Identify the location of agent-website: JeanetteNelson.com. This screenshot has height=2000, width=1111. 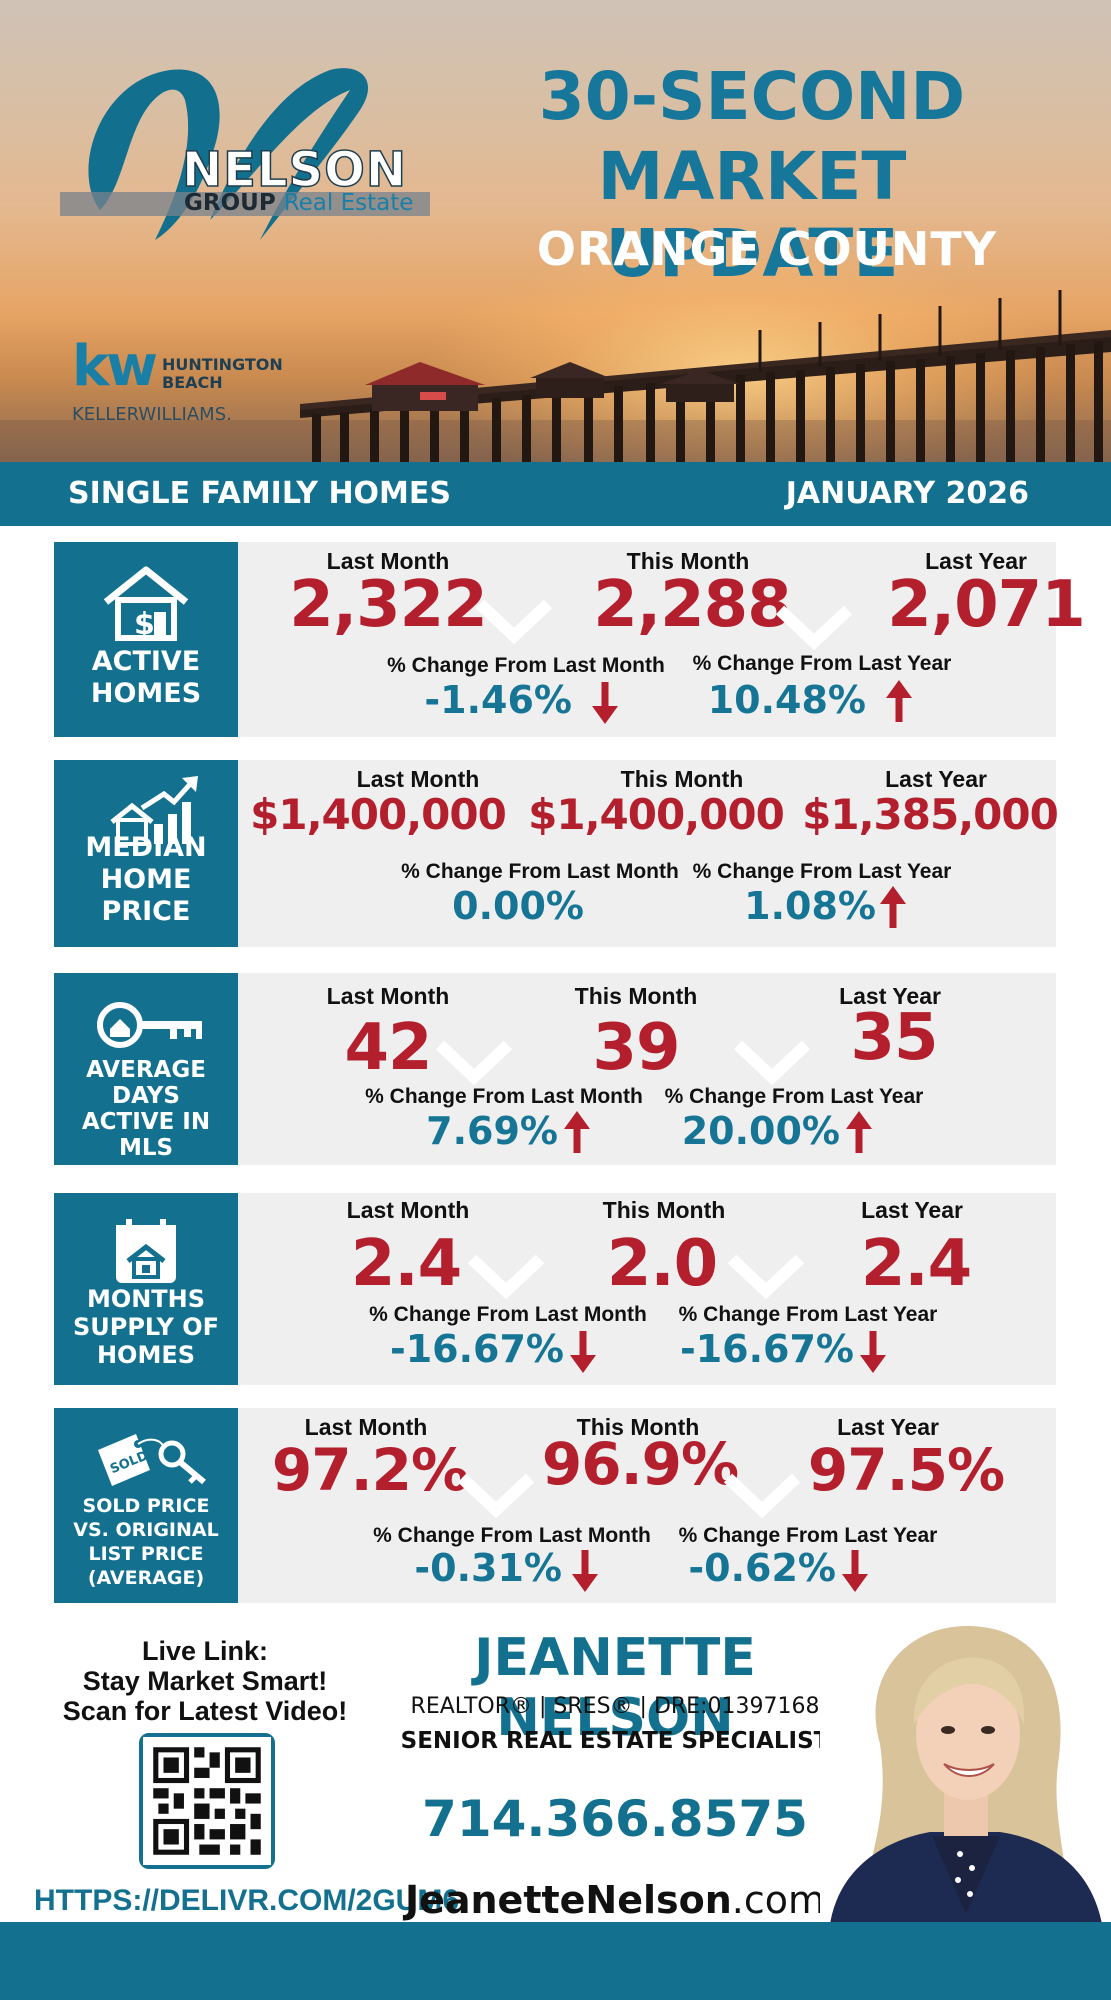
(615, 1900).